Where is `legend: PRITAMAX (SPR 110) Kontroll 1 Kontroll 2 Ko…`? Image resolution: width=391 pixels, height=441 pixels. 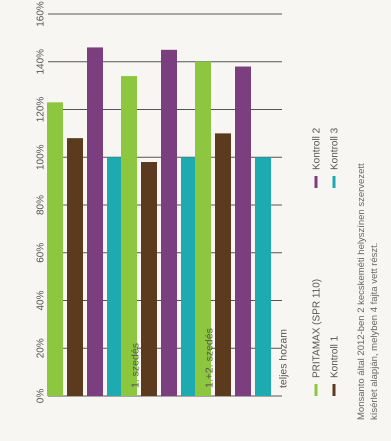
legend: PRITAMAX (SPR 110) Kontroll 1 Kontroll 2 Ko… is located at coordinates (326, 261).